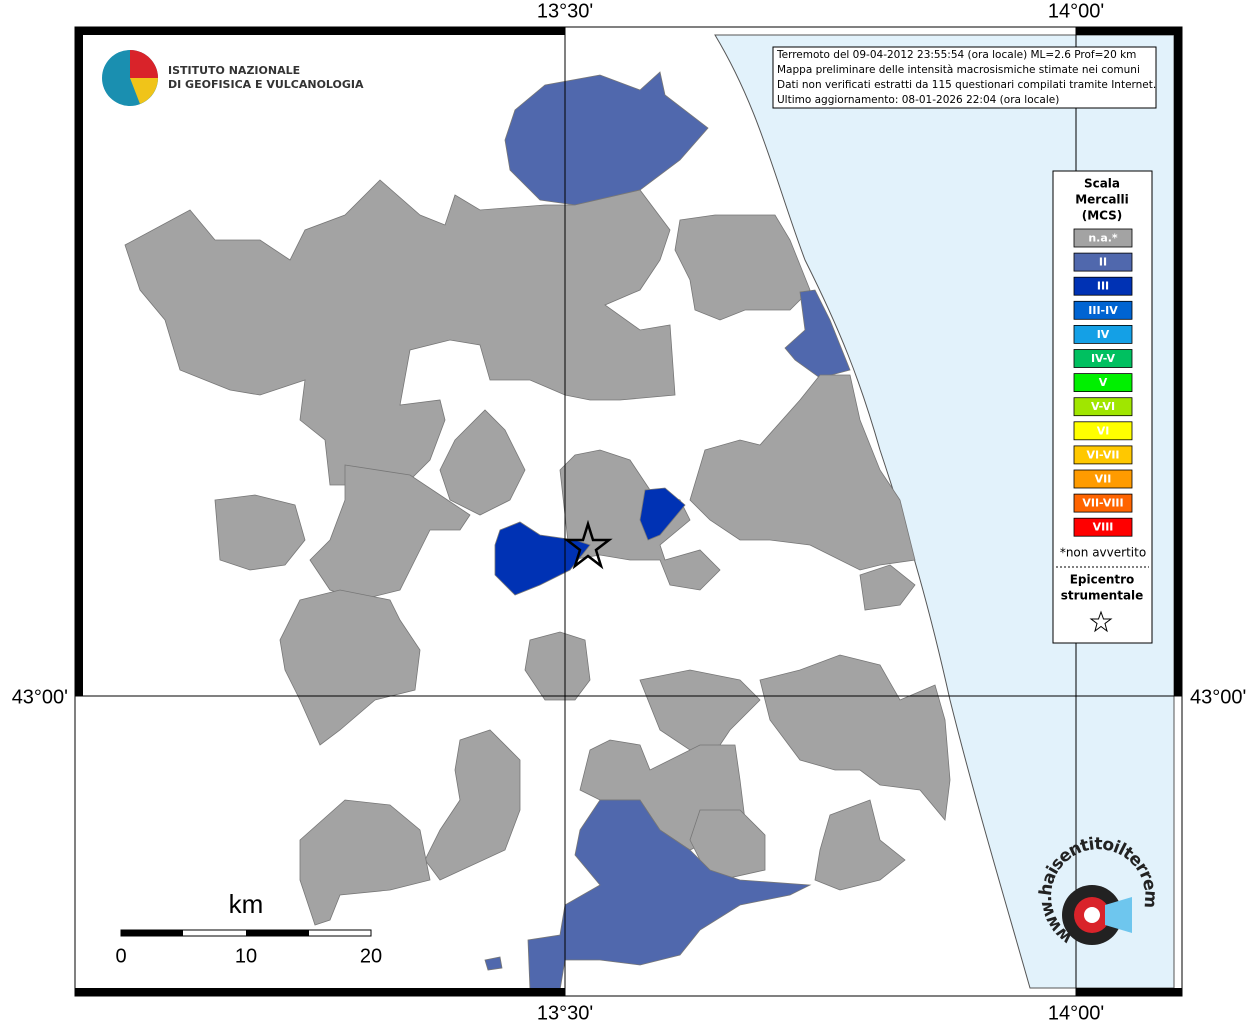 This screenshot has height=1028, width=1255. Describe the element at coordinates (266, 84) in the screenshot. I see `logo-text: DI GEOFISICA E VULCANOLOGIA` at that location.